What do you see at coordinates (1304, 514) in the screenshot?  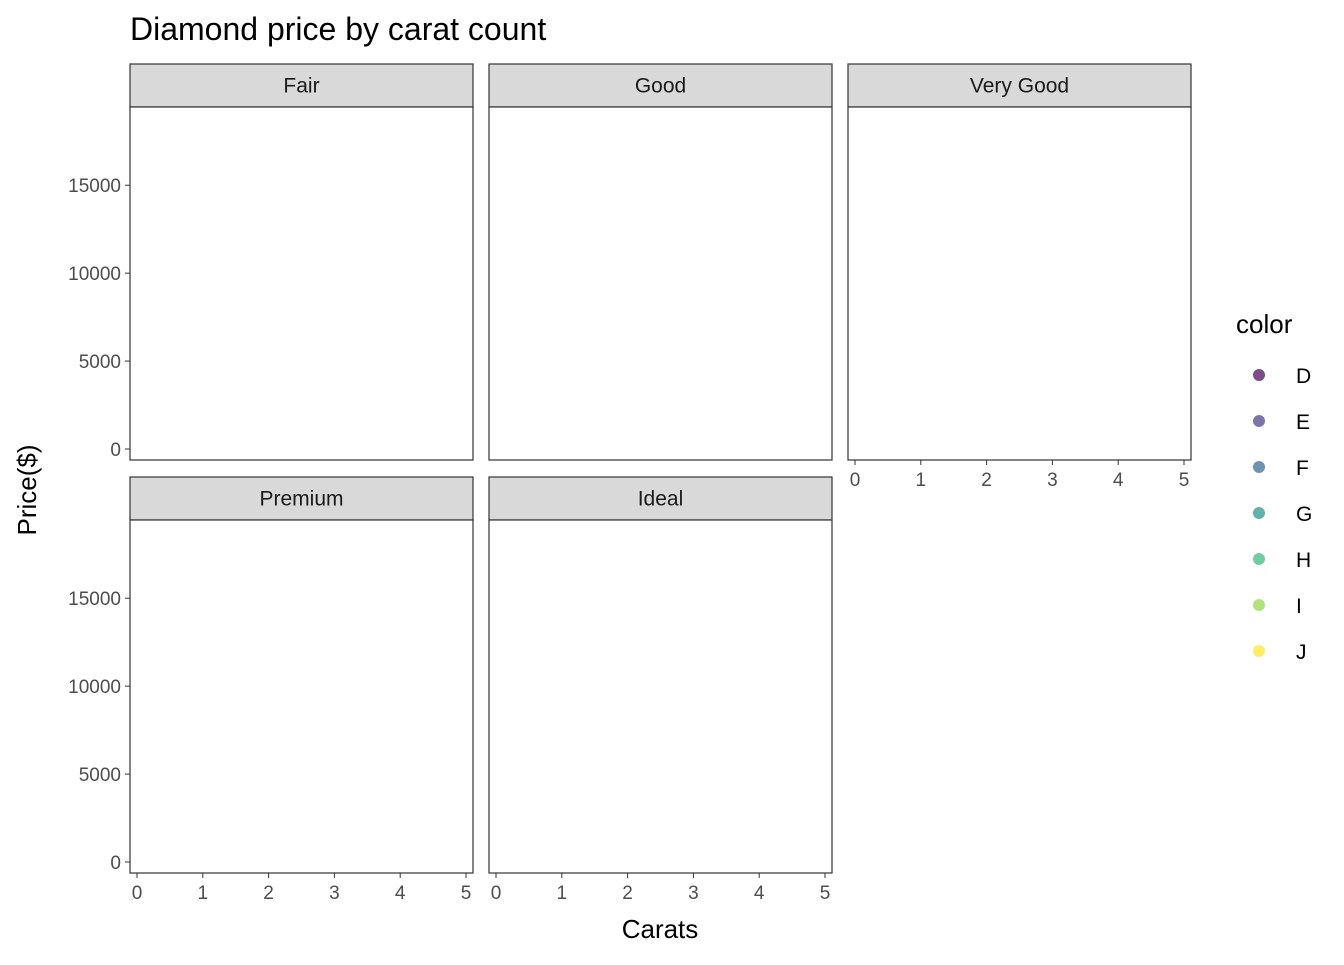 I see `legend-label: G` at bounding box center [1304, 514].